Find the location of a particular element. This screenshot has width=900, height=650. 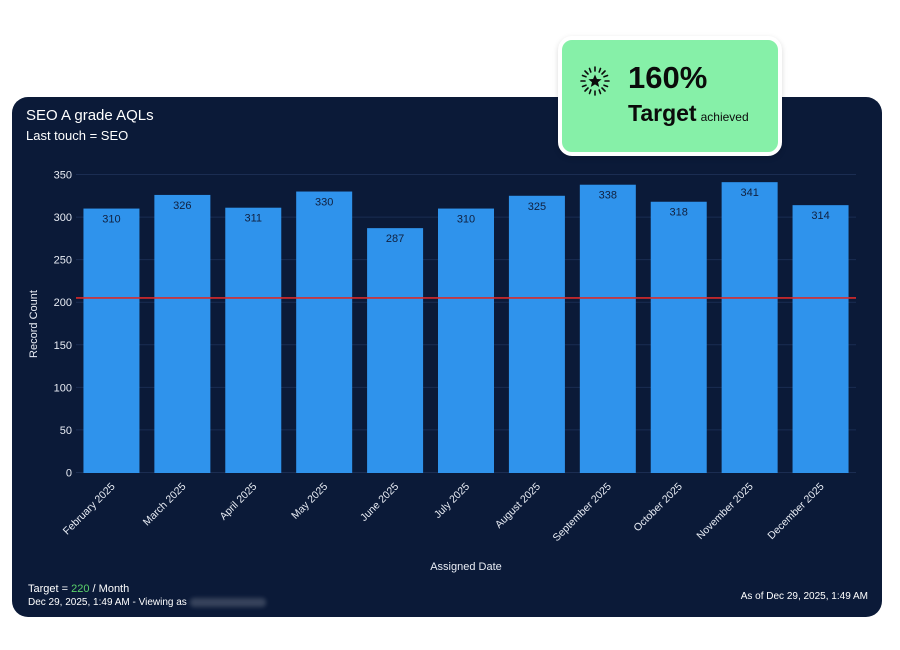

y-tick-label: 0 is located at coordinates (69, 474).